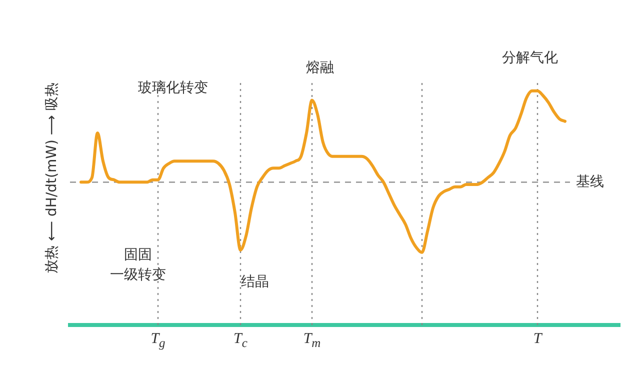 The image size is (640, 373). Describe the element at coordinates (312, 341) in the screenshot. I see `x-tick-label: T$_{m}$` at that location.